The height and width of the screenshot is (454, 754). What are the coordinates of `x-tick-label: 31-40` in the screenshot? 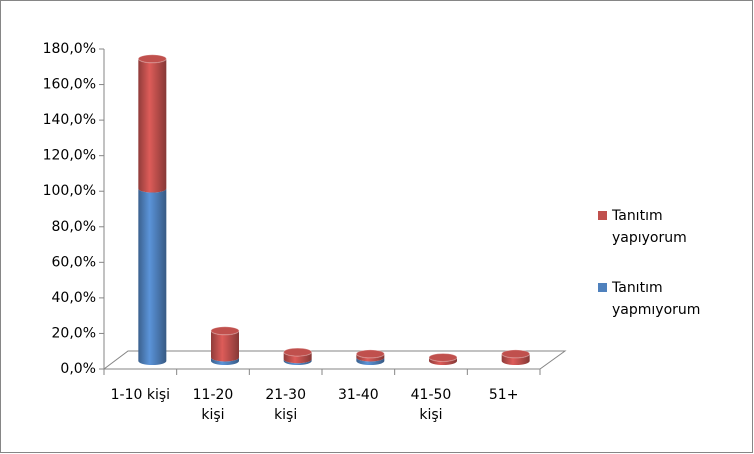 It's located at (358, 395).